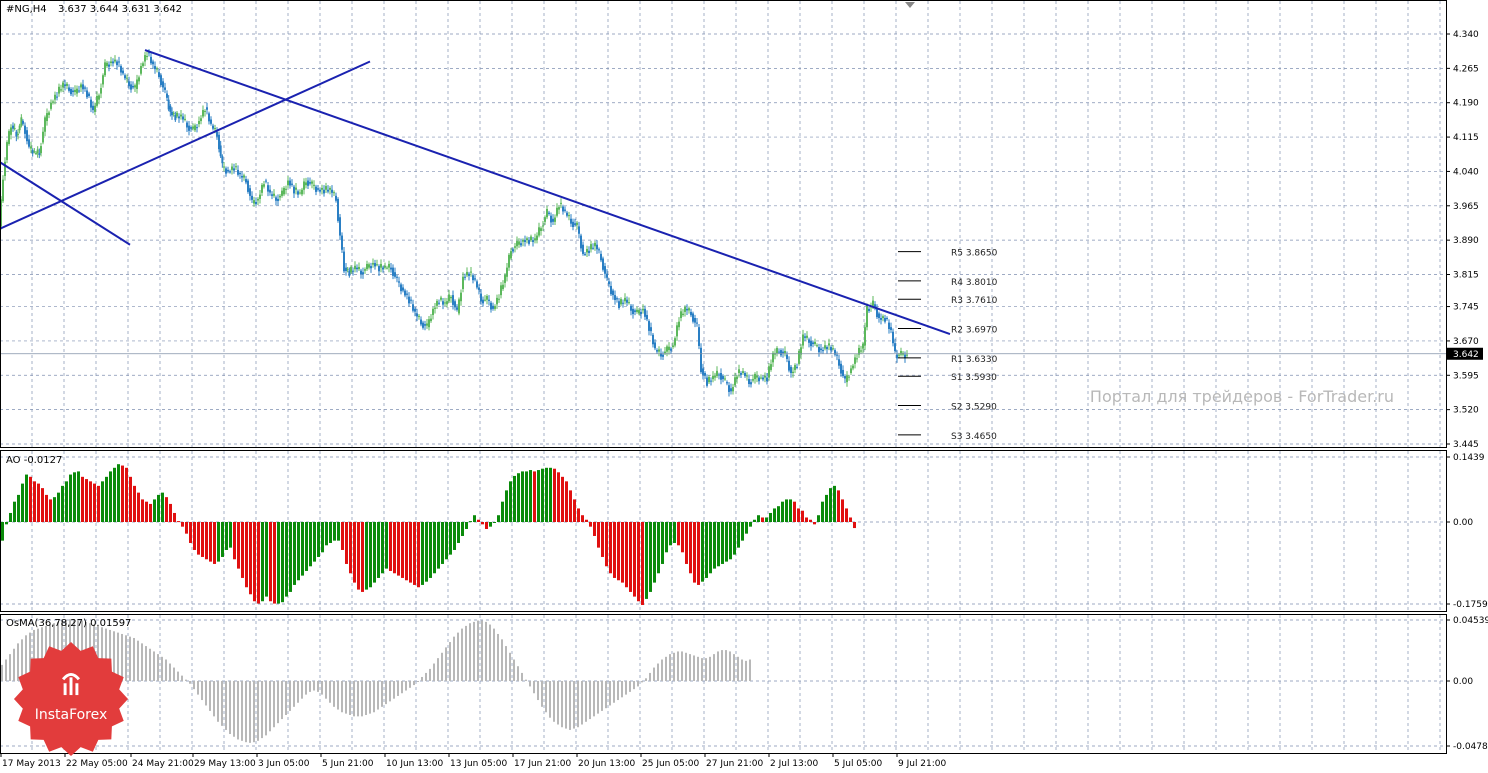  Describe the element at coordinates (974, 408) in the screenshot. I see `pivot-label: S2 3.5290` at that location.